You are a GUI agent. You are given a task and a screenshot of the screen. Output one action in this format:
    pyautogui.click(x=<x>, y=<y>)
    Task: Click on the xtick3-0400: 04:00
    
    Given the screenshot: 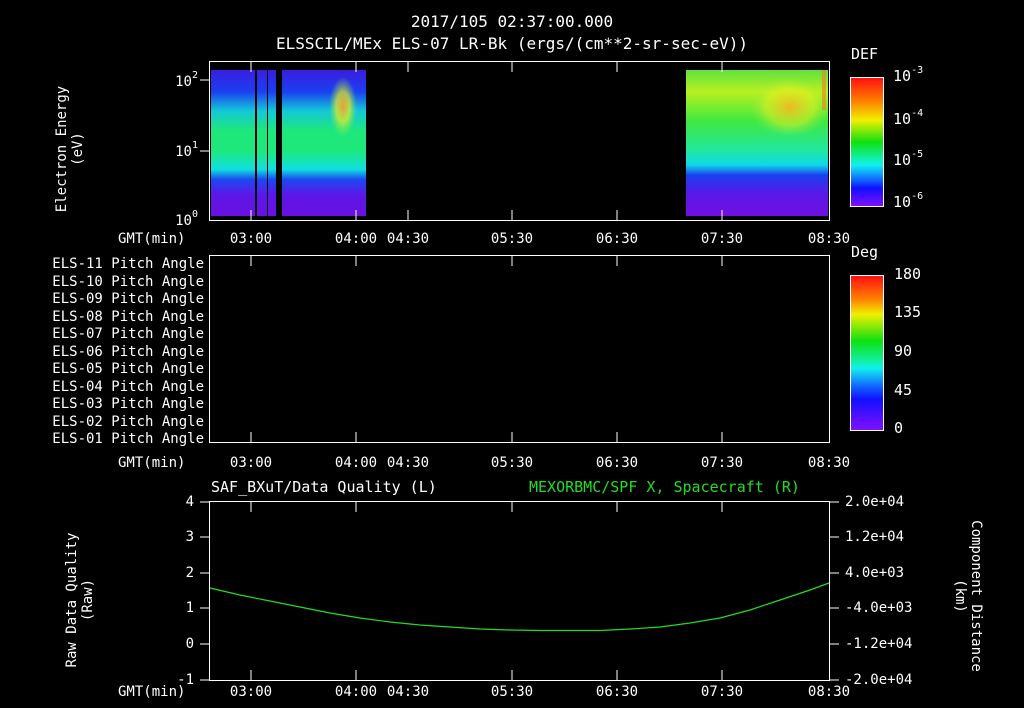 What is the action you would take?
    pyautogui.click(x=356, y=692)
    